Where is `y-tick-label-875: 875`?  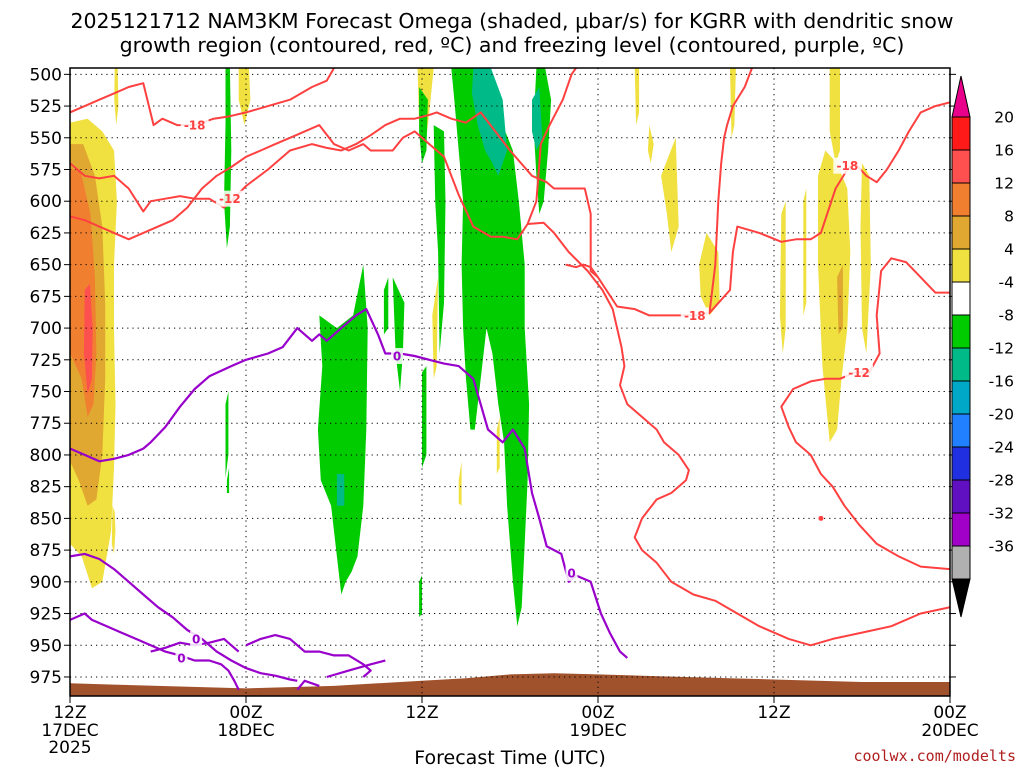 y-tick-label-875: 875 is located at coordinates (46, 551).